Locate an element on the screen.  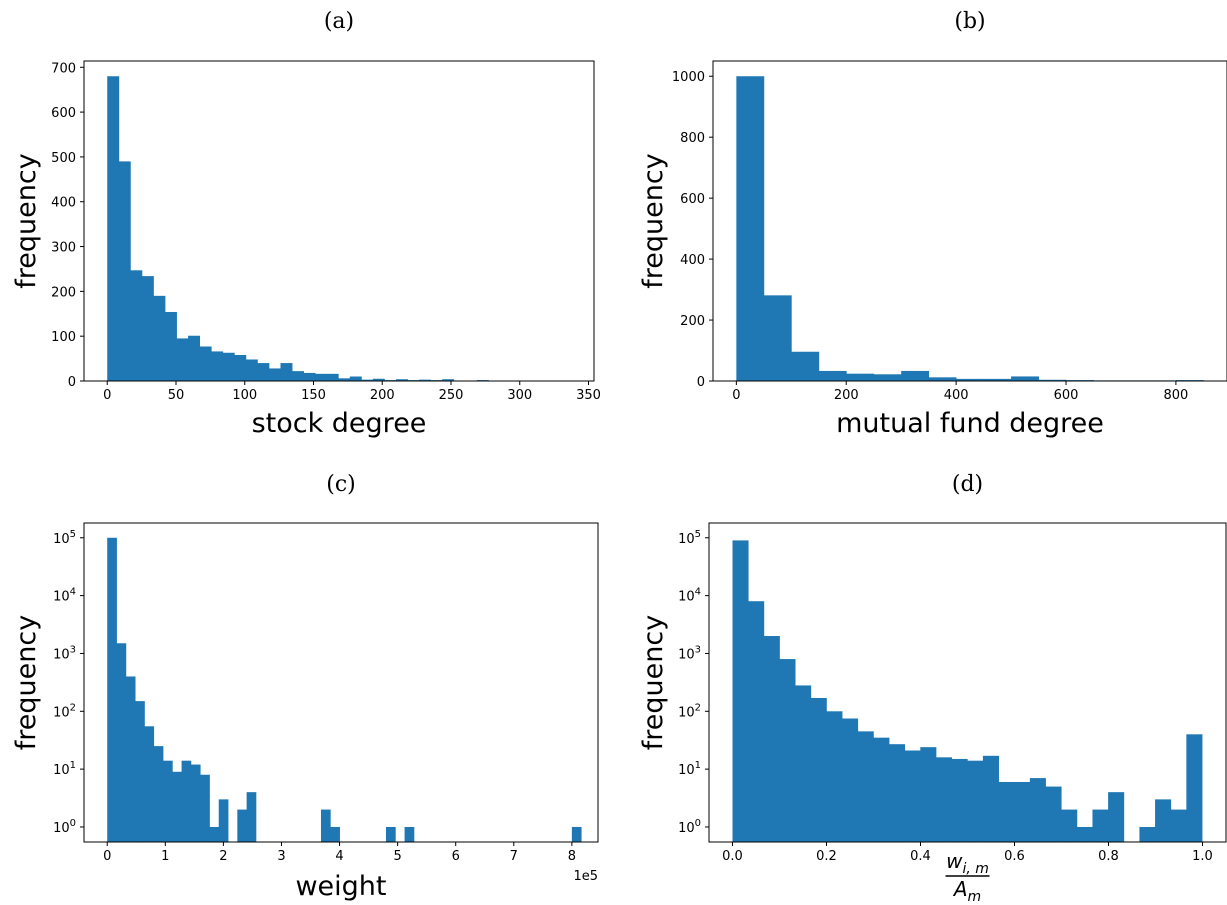
x-tick-label: 8 is located at coordinates (572, 856).